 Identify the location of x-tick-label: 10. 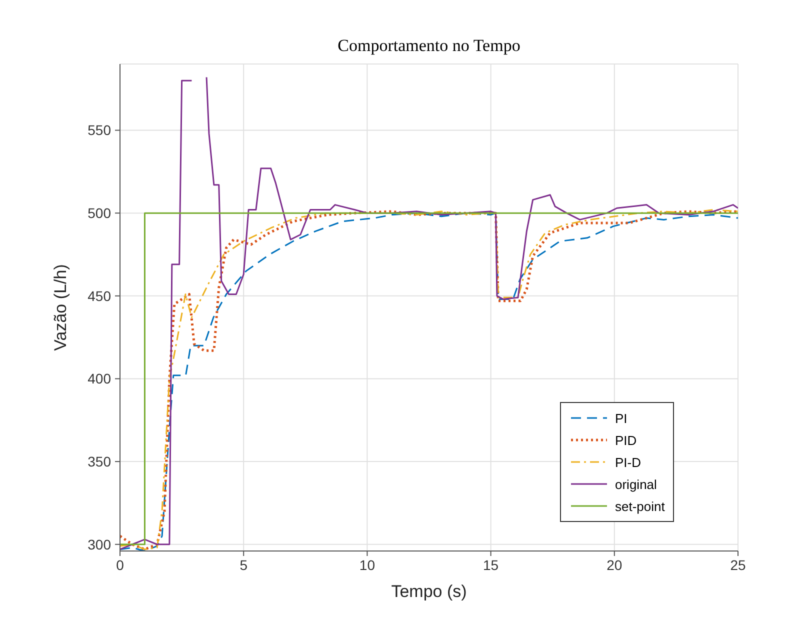
(367, 564).